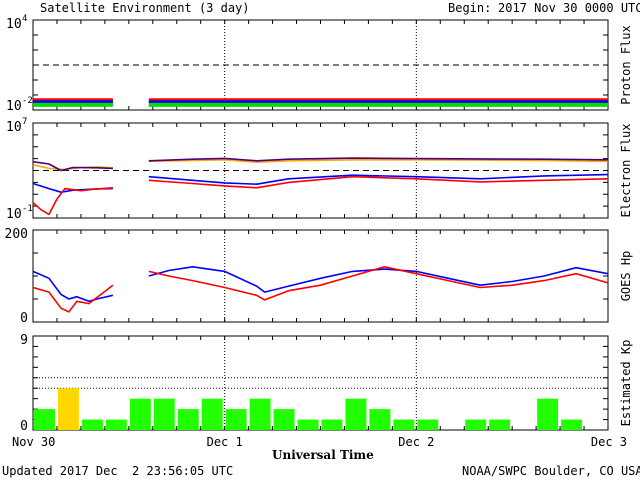 This screenshot has height=480, width=640. I want to click on source-credit: NOAA/SWPC Boulder, CO USA, so click(551, 471).